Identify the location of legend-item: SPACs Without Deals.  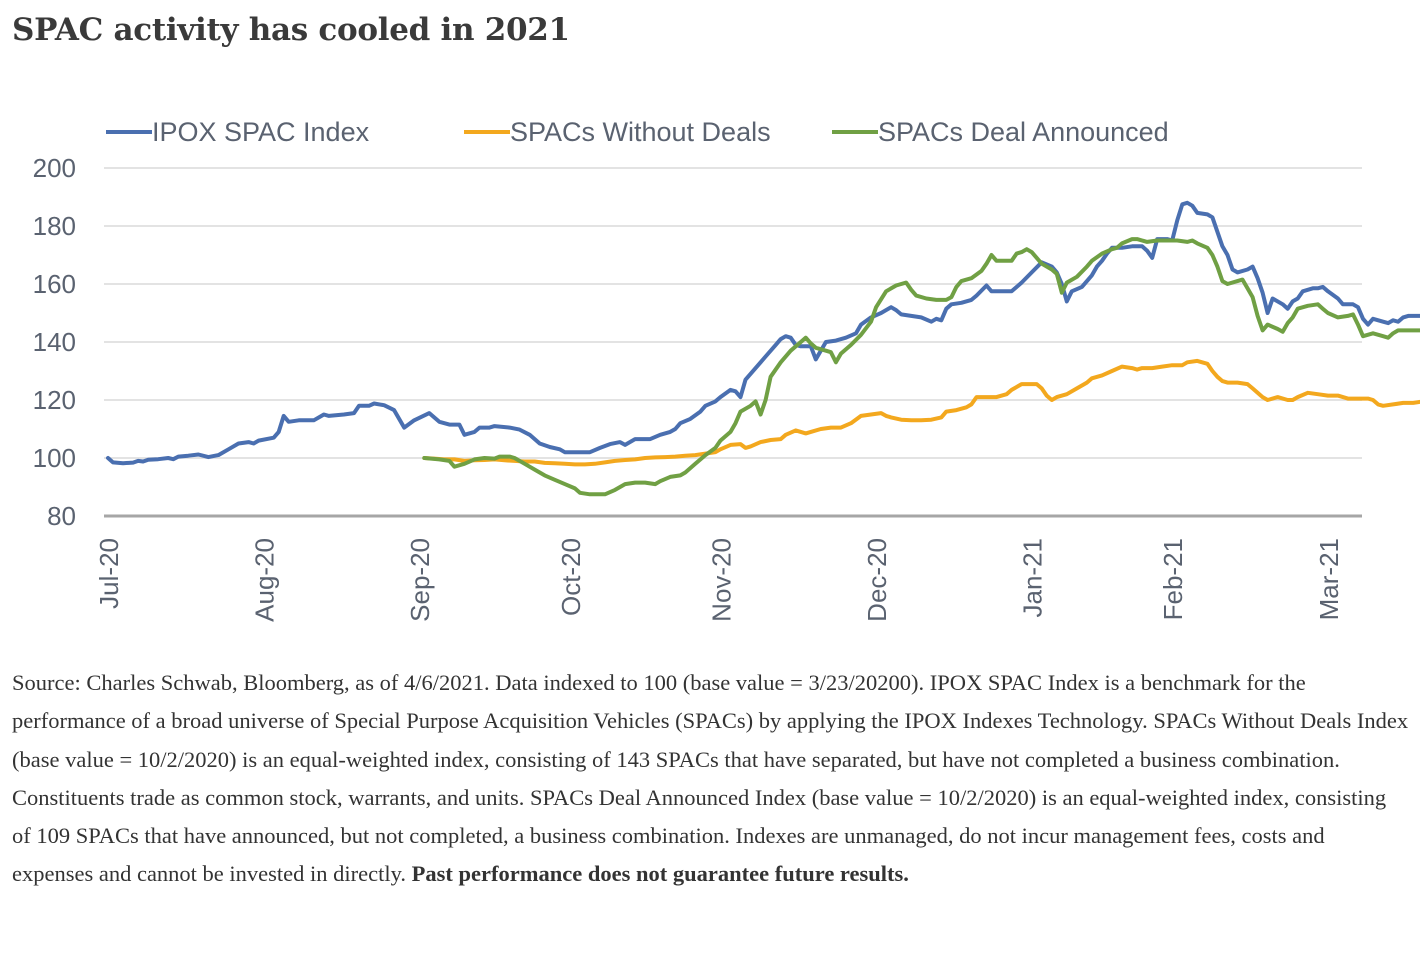
(617, 132).